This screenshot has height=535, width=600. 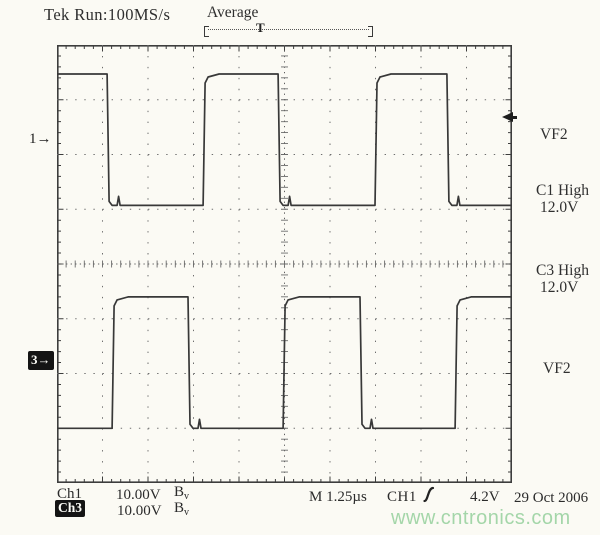 I want to click on trigger-level-arrow-icon, so click(x=509, y=117).